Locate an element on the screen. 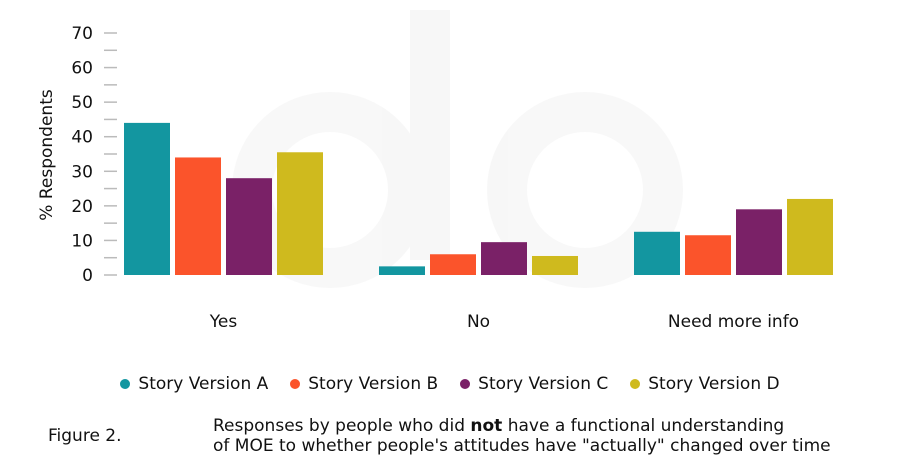  legend-item: Story Version B is located at coordinates (364, 384).